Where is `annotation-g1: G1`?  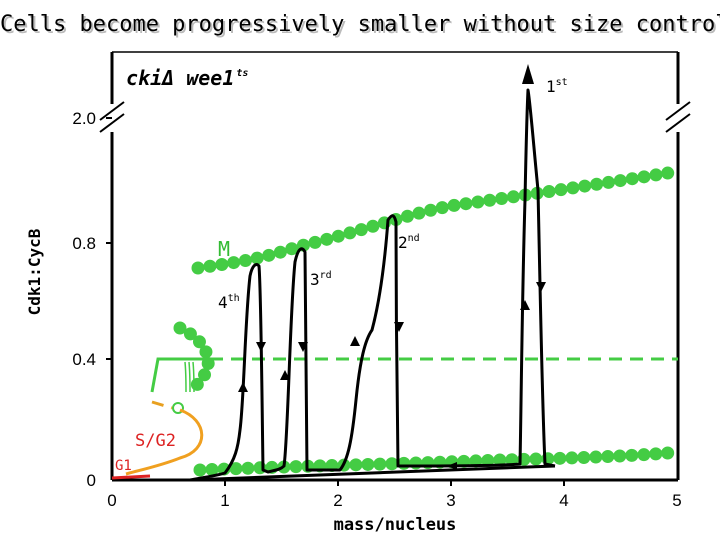 annotation-g1: G1 is located at coordinates (123, 466).